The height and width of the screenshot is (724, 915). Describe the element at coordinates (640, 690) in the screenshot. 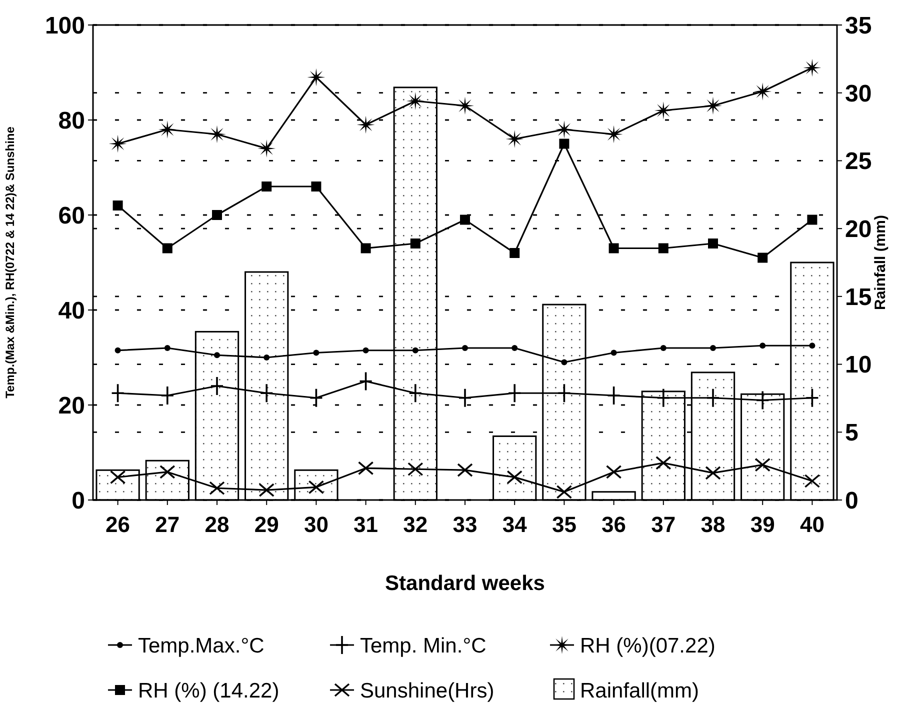

I see `legend-label: Rainfall(mm)` at that location.